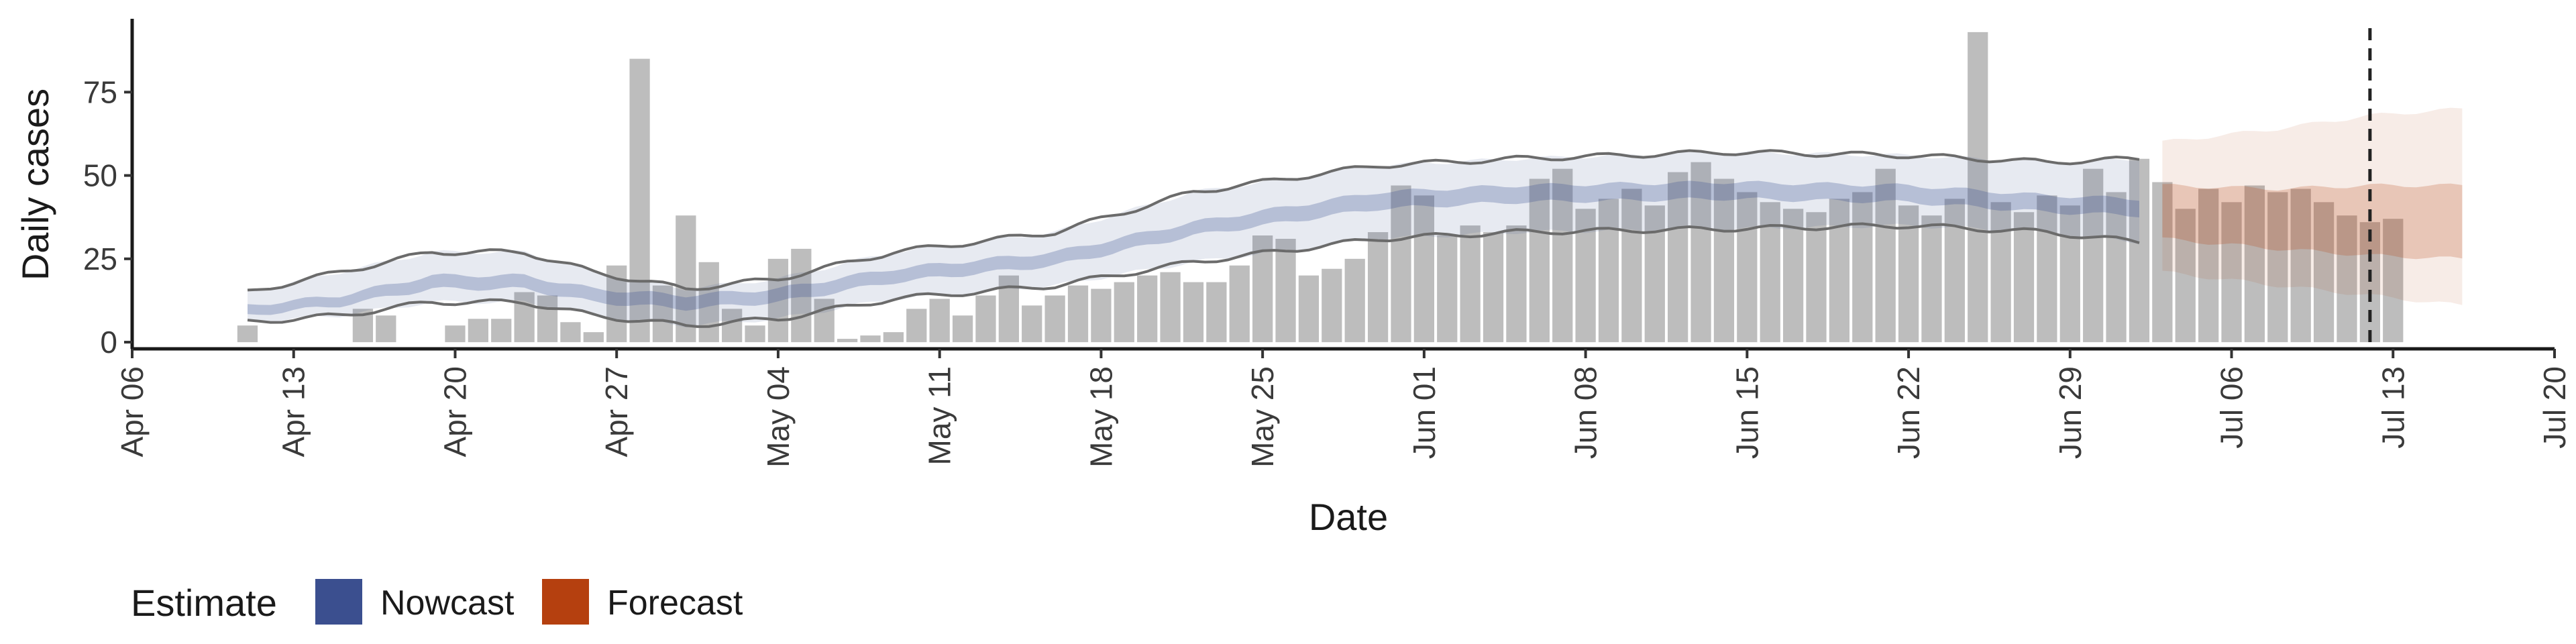 This screenshot has width=2576, height=644. I want to click on legend-label-forecast: Forecast, so click(675, 603).